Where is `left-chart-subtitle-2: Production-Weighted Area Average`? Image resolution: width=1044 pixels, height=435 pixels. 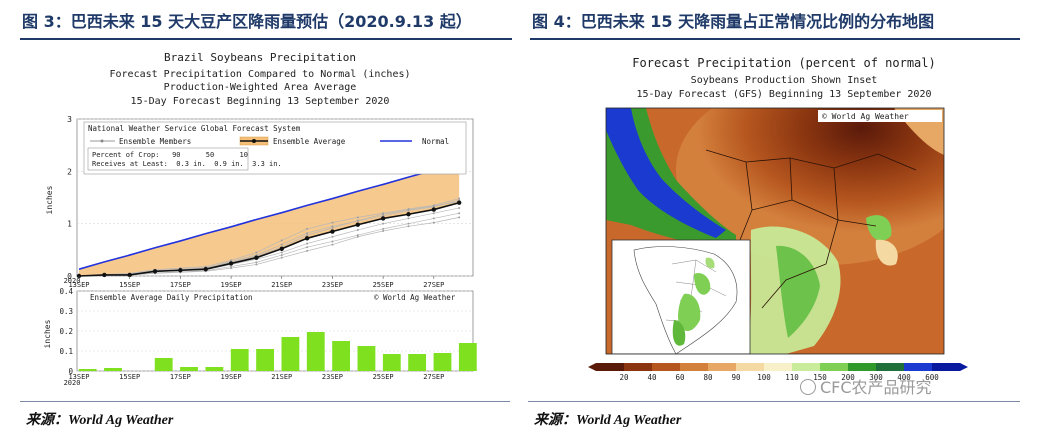 left-chart-subtitle-2: Production-Weighted Area Average is located at coordinates (260, 87).